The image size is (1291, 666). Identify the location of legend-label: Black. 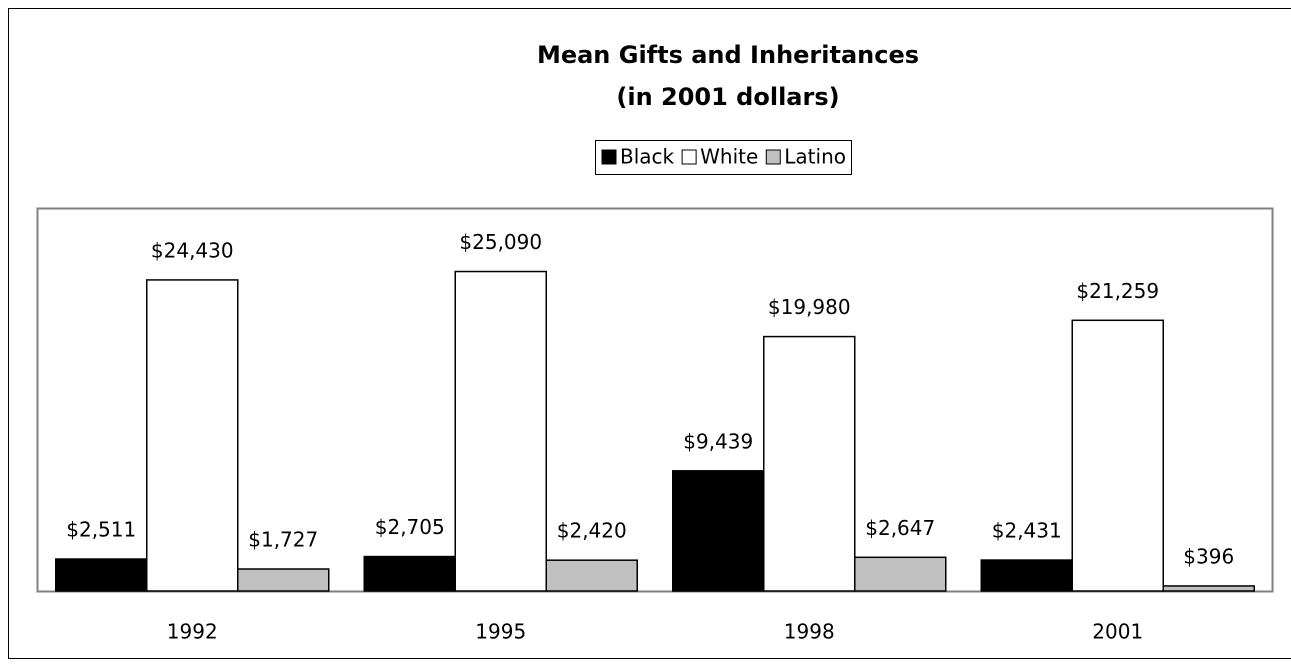
(647, 157).